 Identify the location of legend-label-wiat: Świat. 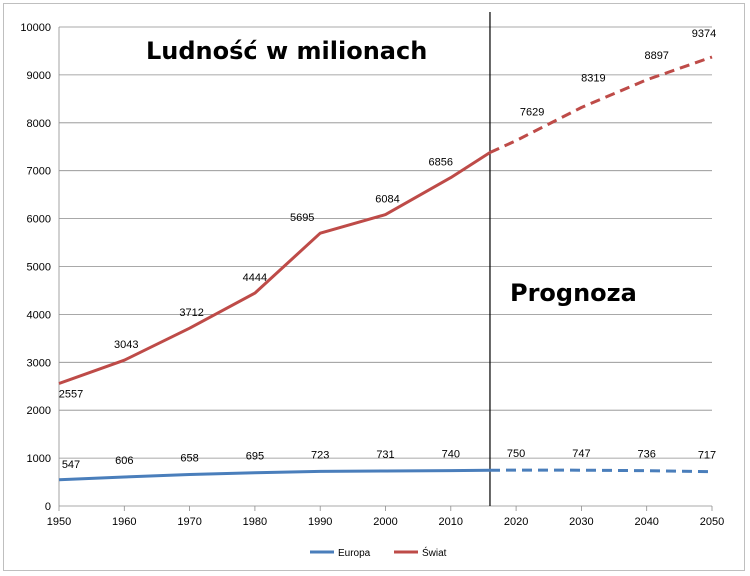
(434, 552).